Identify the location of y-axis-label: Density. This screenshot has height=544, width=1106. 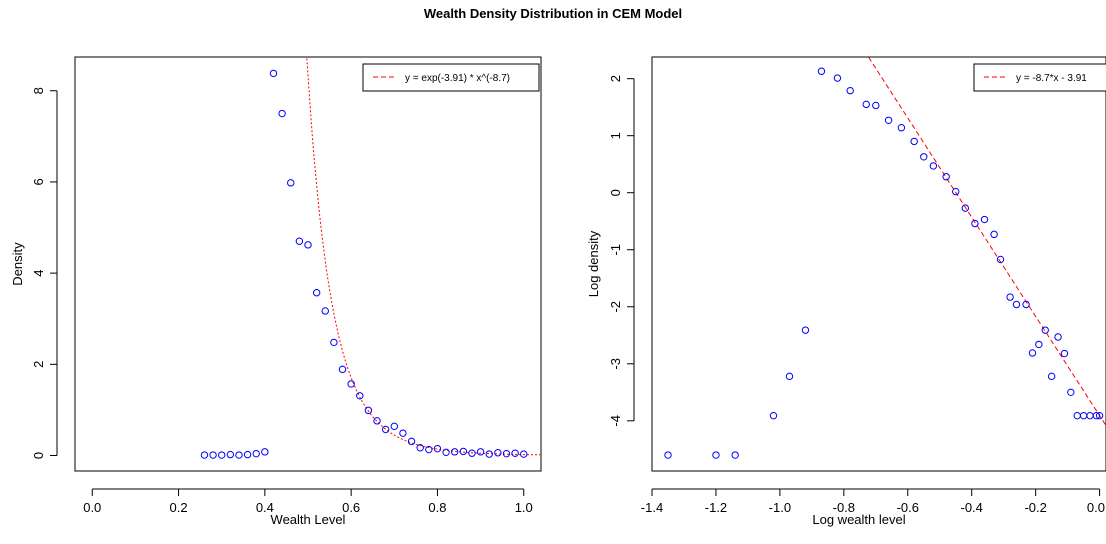
(17, 264).